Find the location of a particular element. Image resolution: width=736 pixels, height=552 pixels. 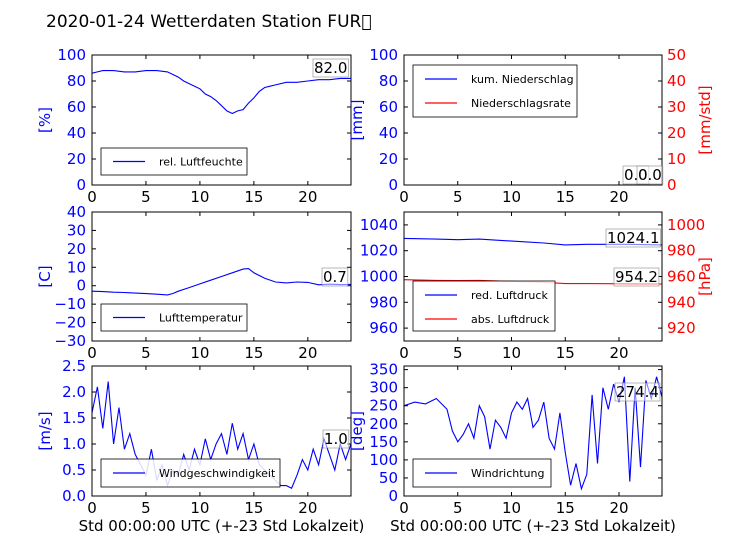

value-annotation: 274.4 is located at coordinates (637, 392).